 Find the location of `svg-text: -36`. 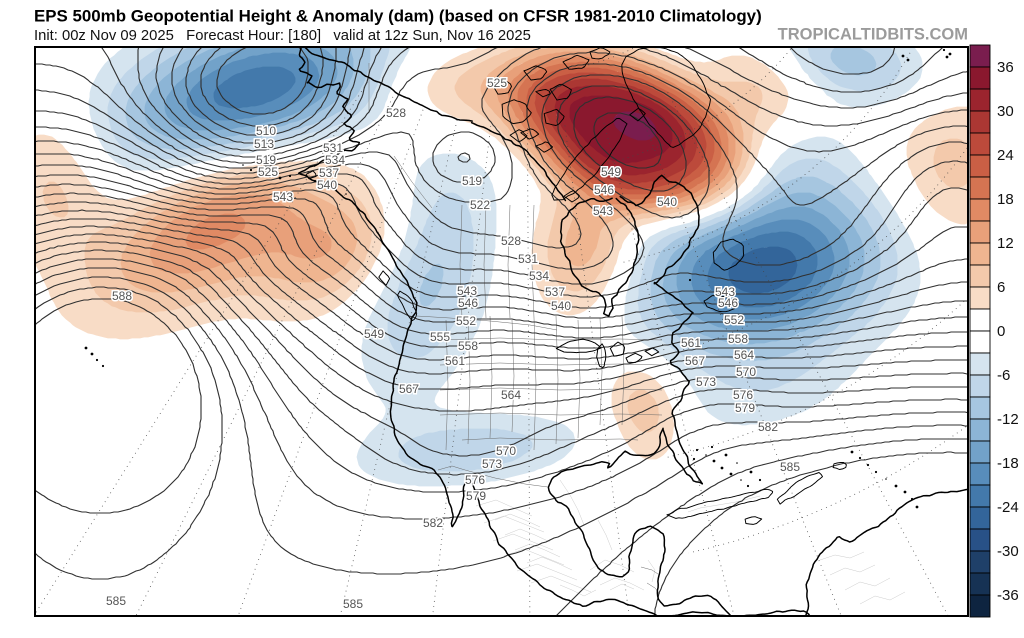

svg-text: -36 is located at coordinates (1008, 595).